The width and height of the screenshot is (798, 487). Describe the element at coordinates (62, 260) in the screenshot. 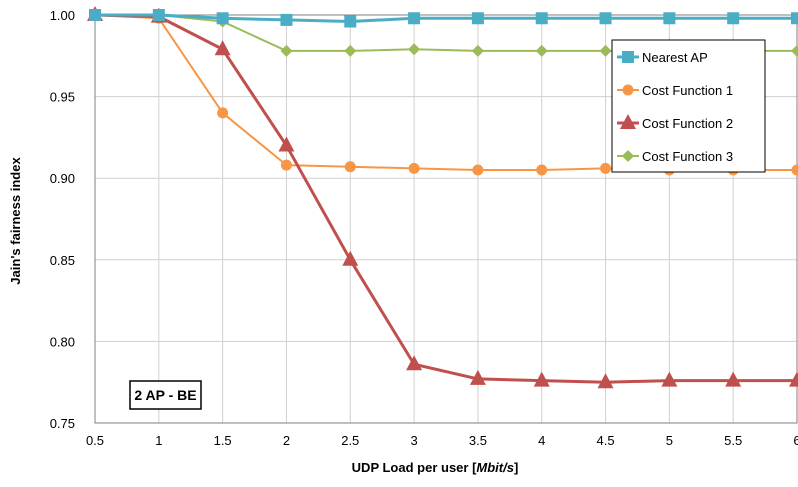

I see `y-tick-label: 0.85` at that location.